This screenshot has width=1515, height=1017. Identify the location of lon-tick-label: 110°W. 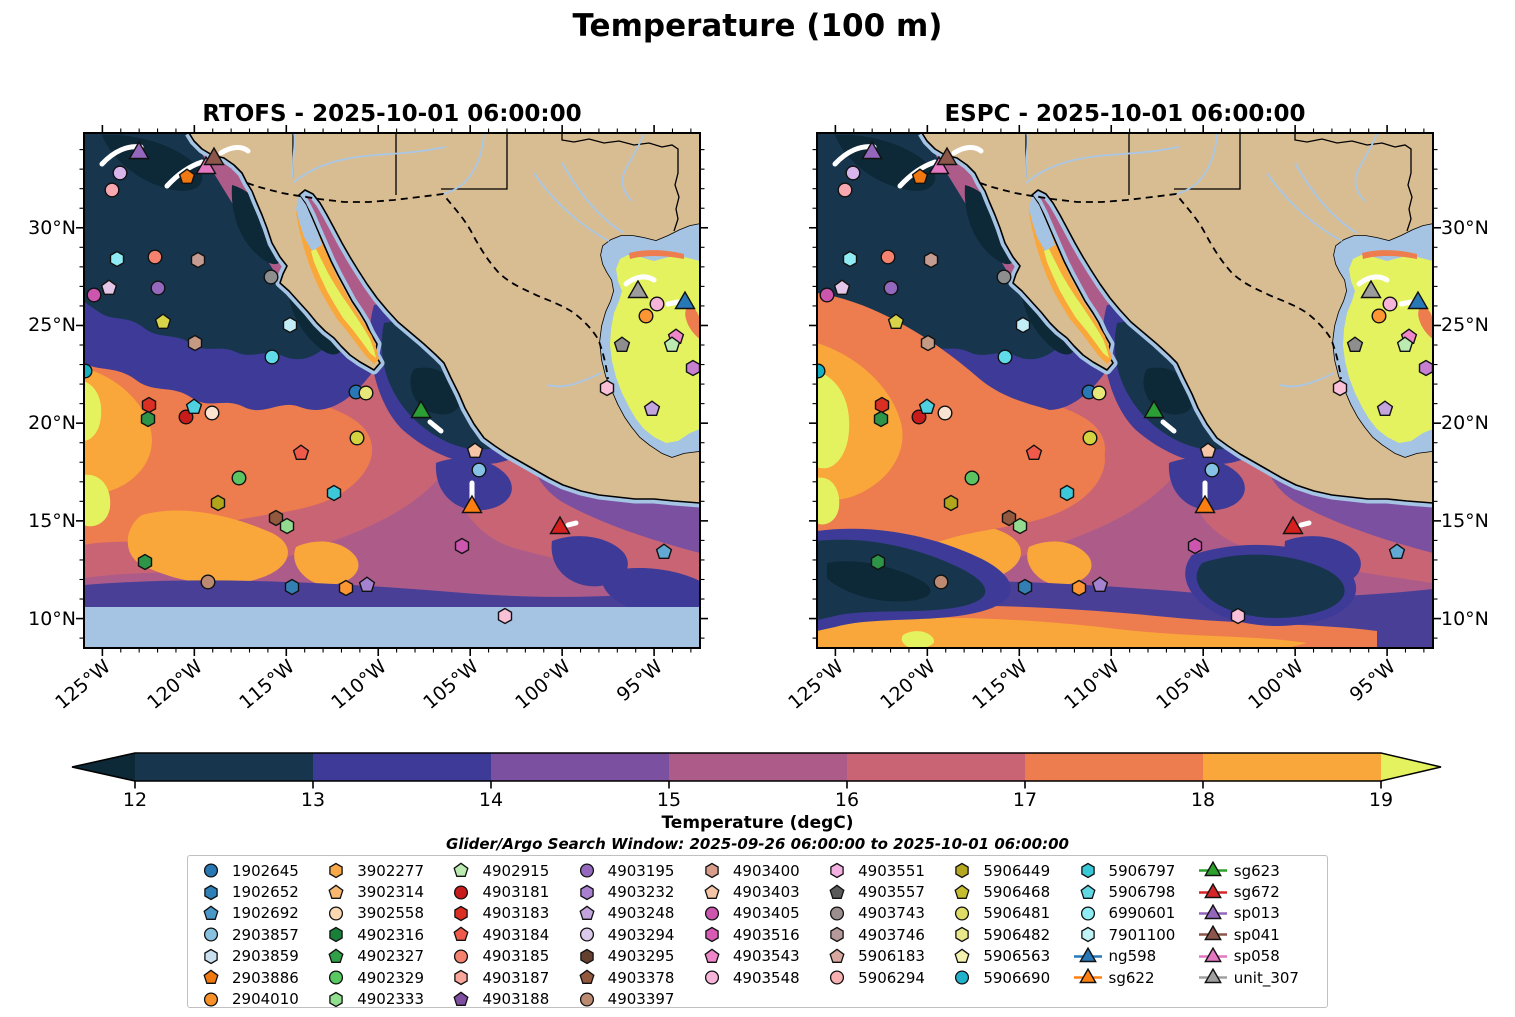
(1092, 684).